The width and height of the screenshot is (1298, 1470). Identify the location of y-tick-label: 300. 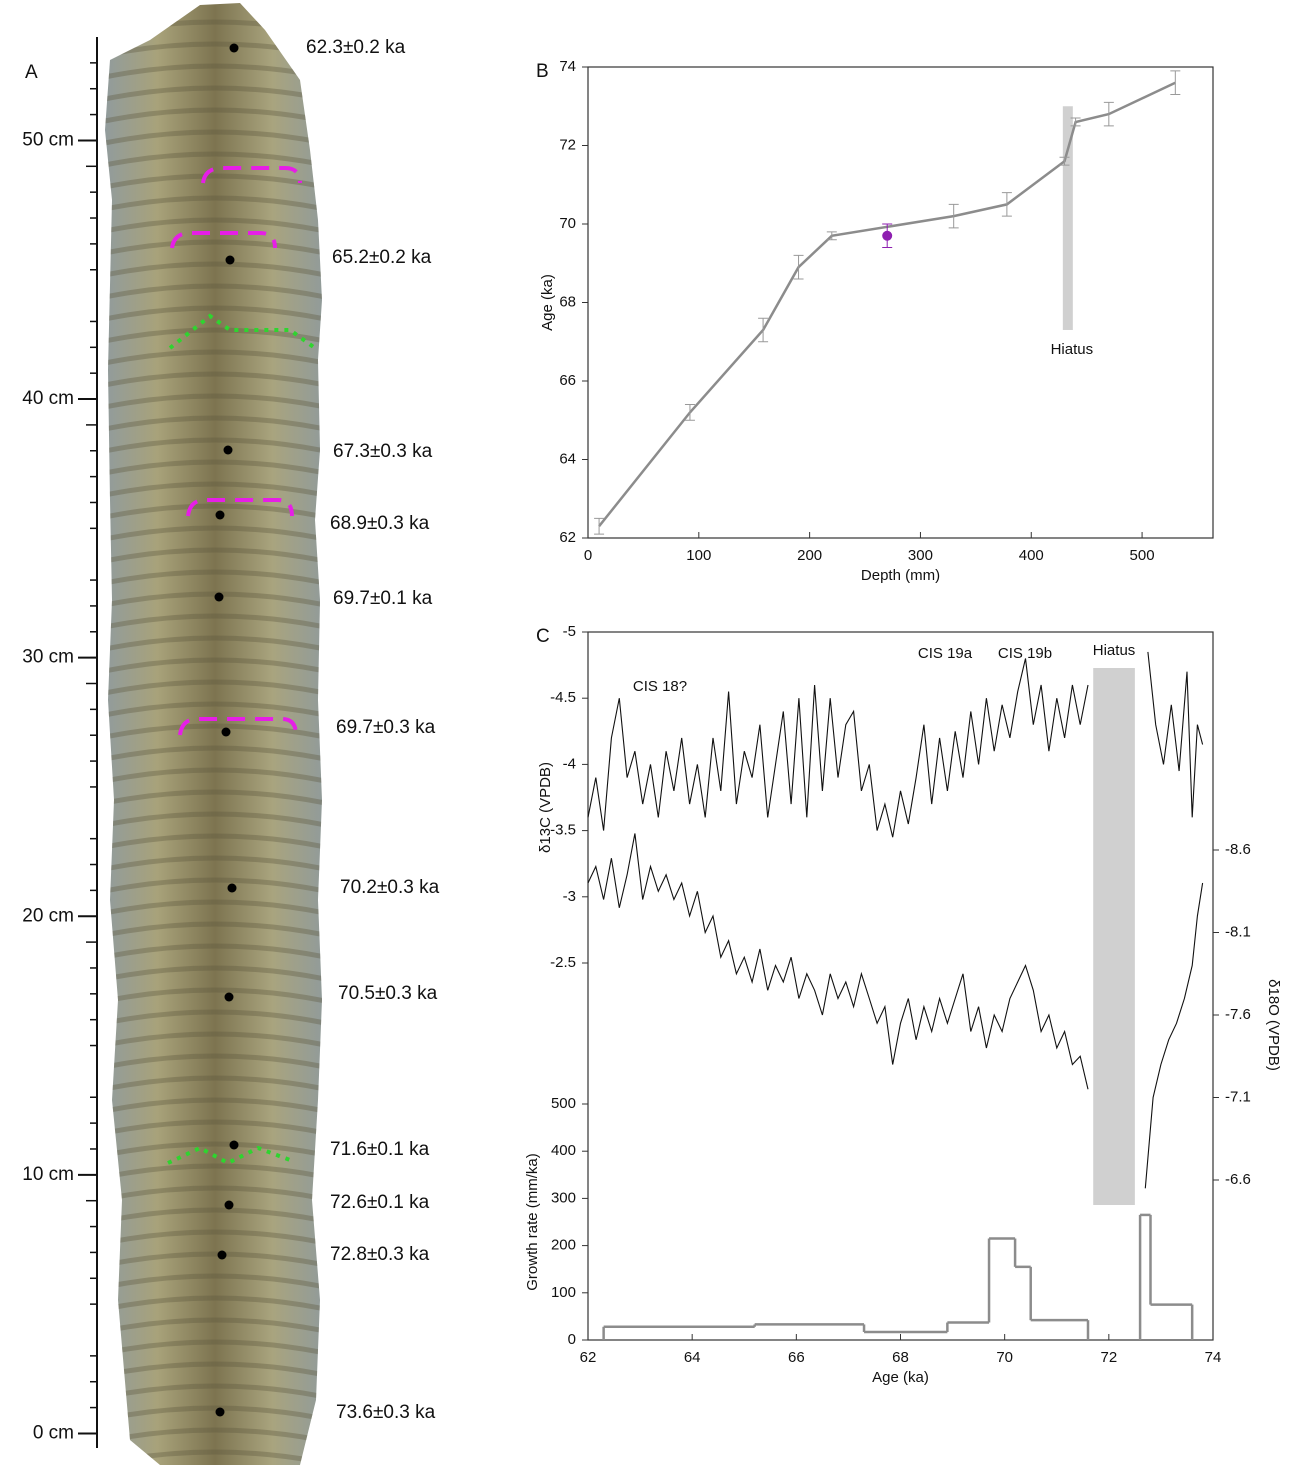
(563, 1197).